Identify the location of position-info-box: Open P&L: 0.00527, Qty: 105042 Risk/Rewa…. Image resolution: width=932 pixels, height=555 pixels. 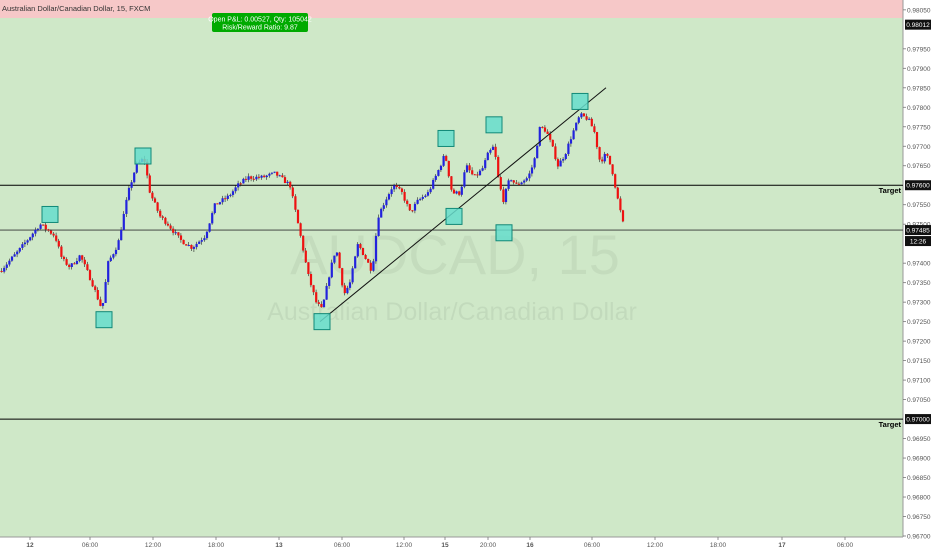
(260, 22).